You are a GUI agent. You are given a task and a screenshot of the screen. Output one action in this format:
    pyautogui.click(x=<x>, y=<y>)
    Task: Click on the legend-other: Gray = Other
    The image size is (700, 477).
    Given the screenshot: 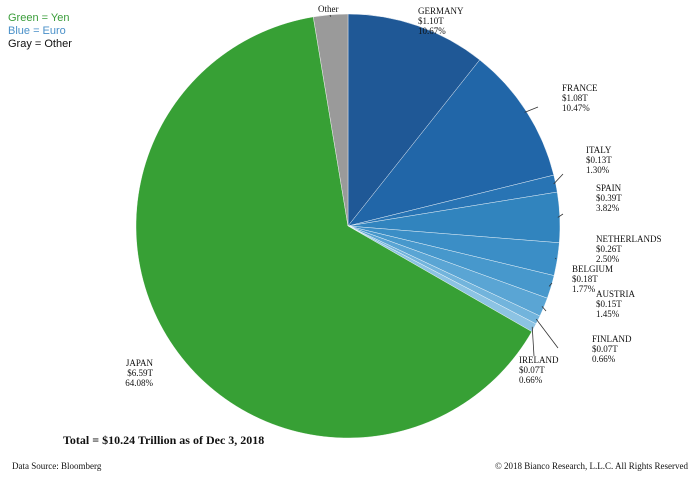 What is the action you would take?
    pyautogui.click(x=40, y=44)
    